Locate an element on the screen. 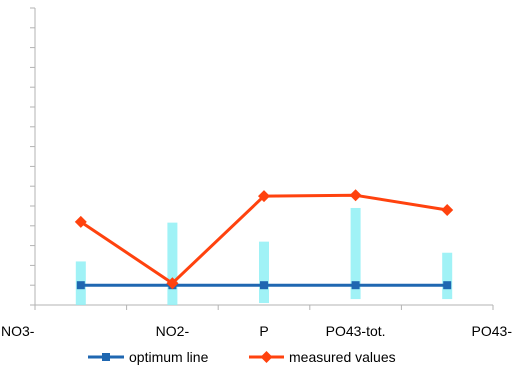 This screenshot has height=376, width=515. legend-marker-diamond is located at coordinates (266, 357).